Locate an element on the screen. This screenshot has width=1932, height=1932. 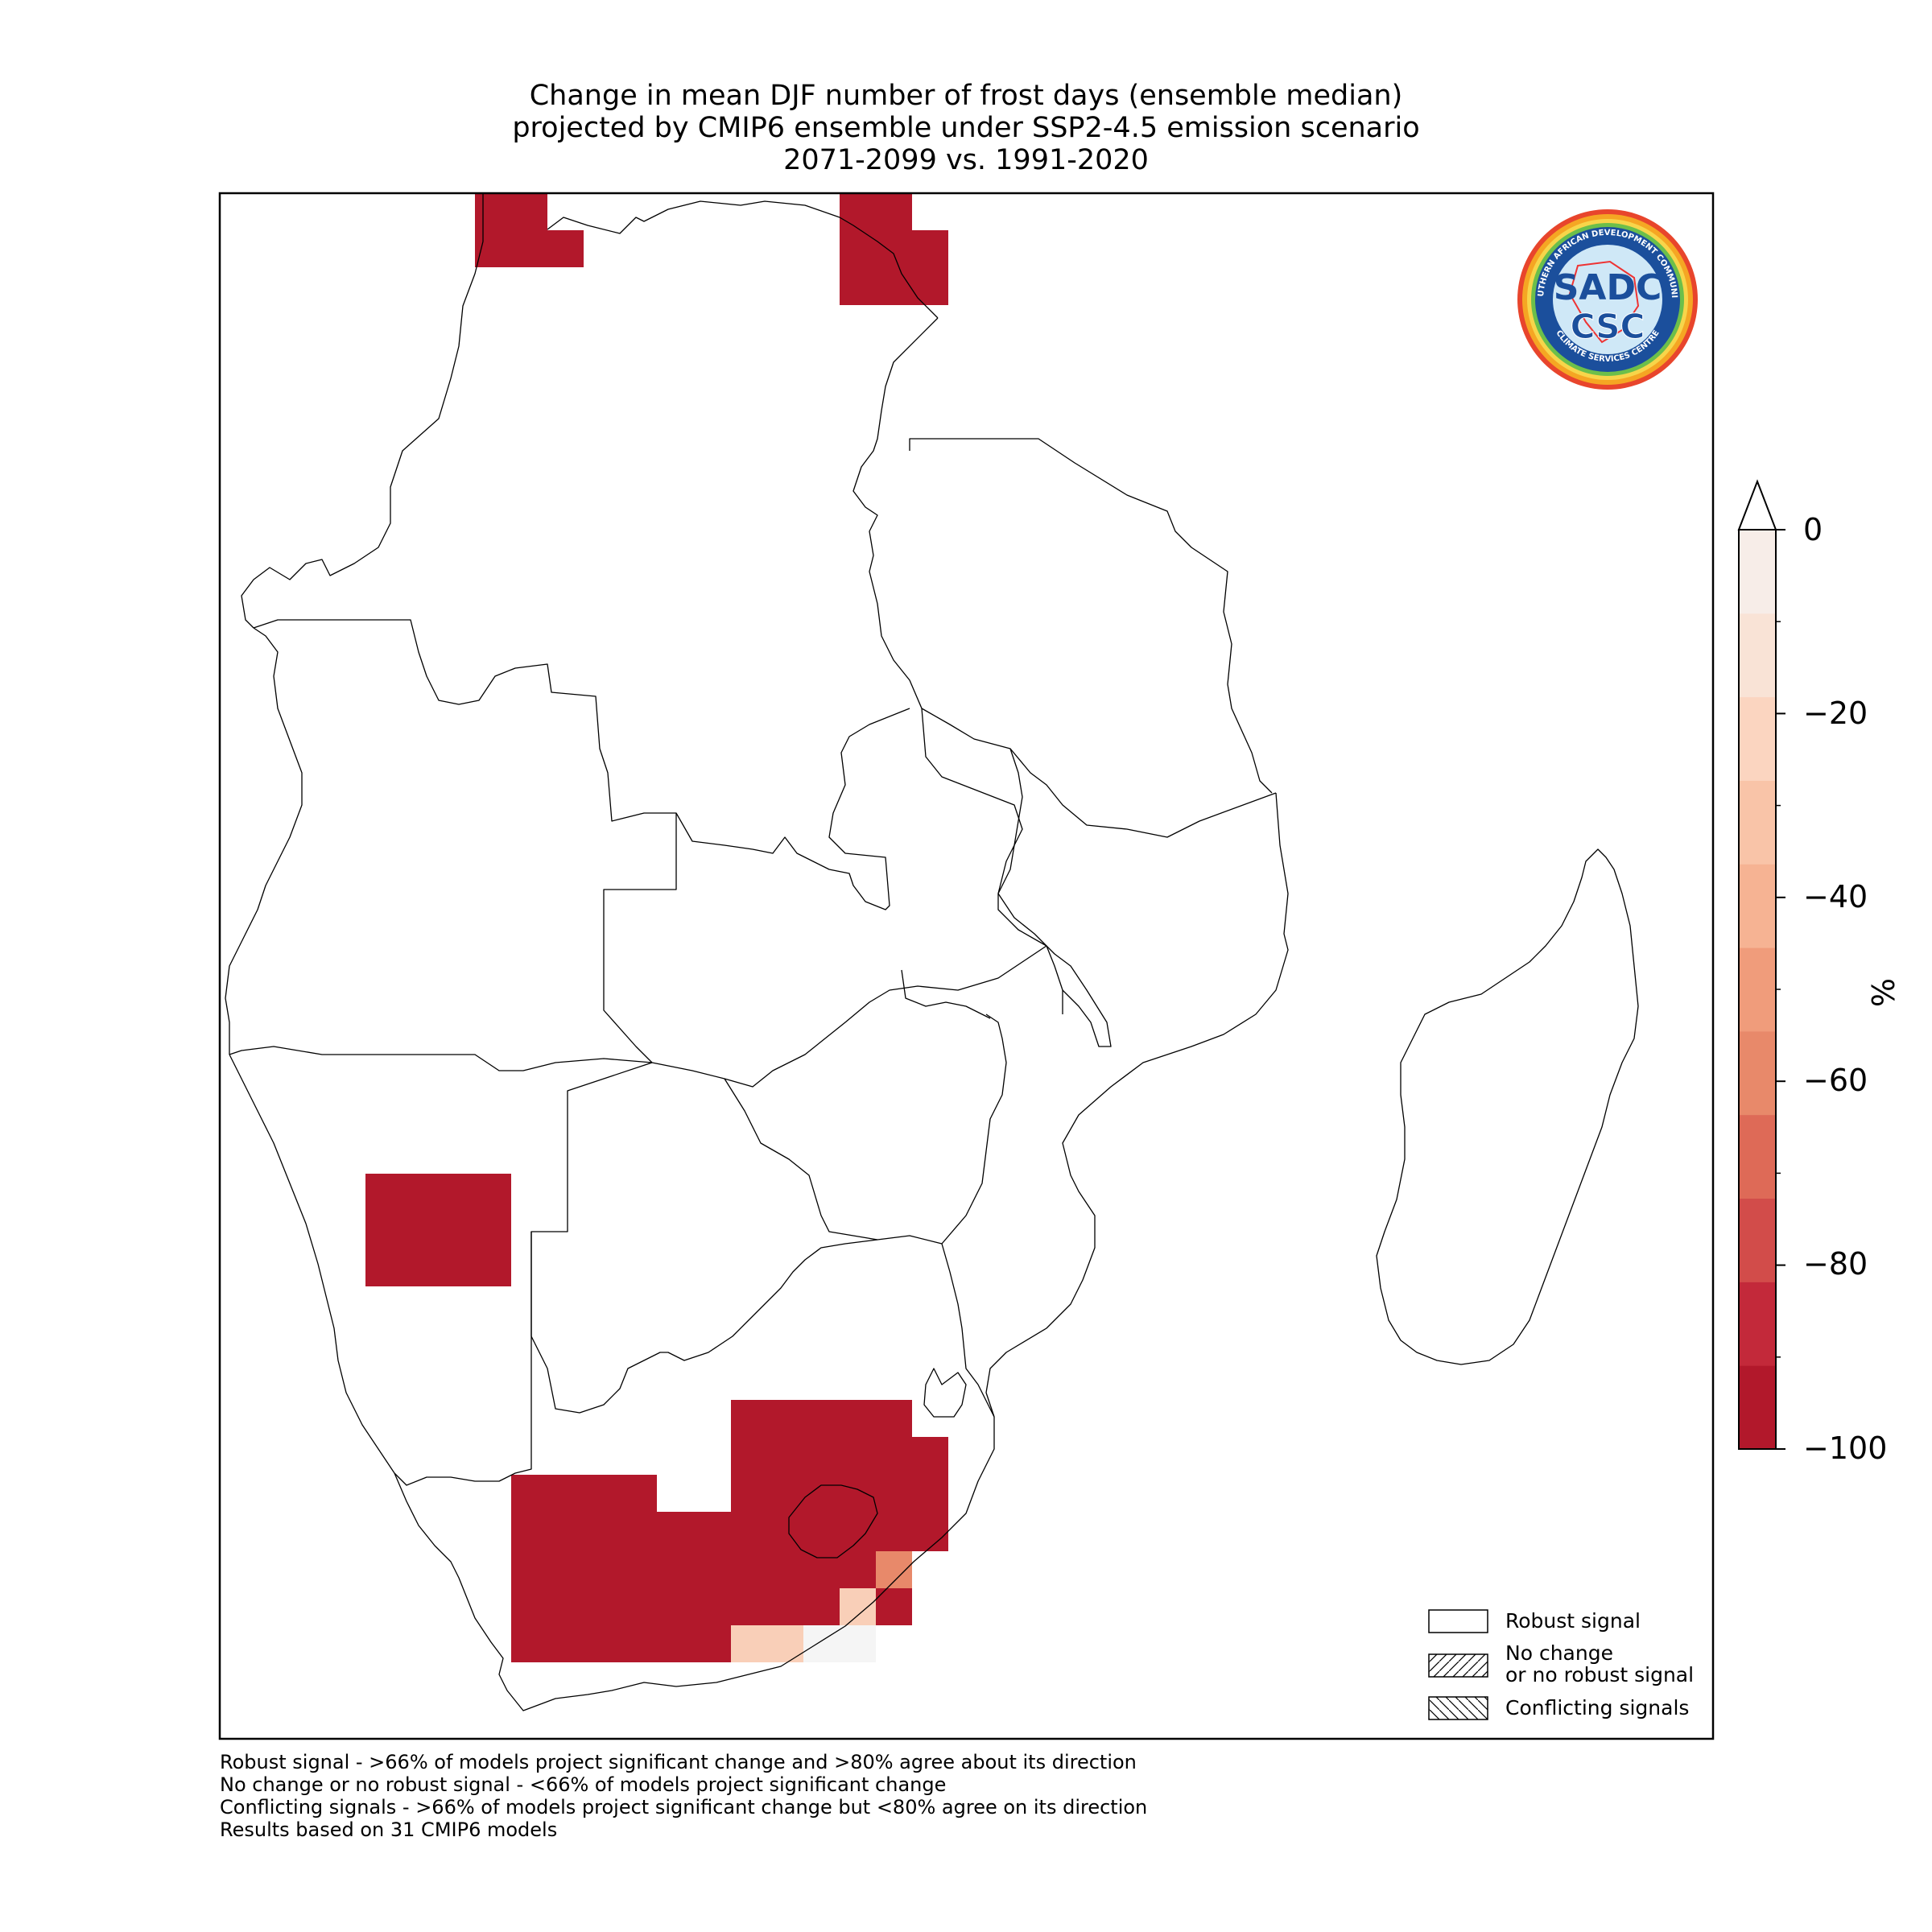
footnote-models: Results based on 31 CMIP6 models is located at coordinates (389, 1829).